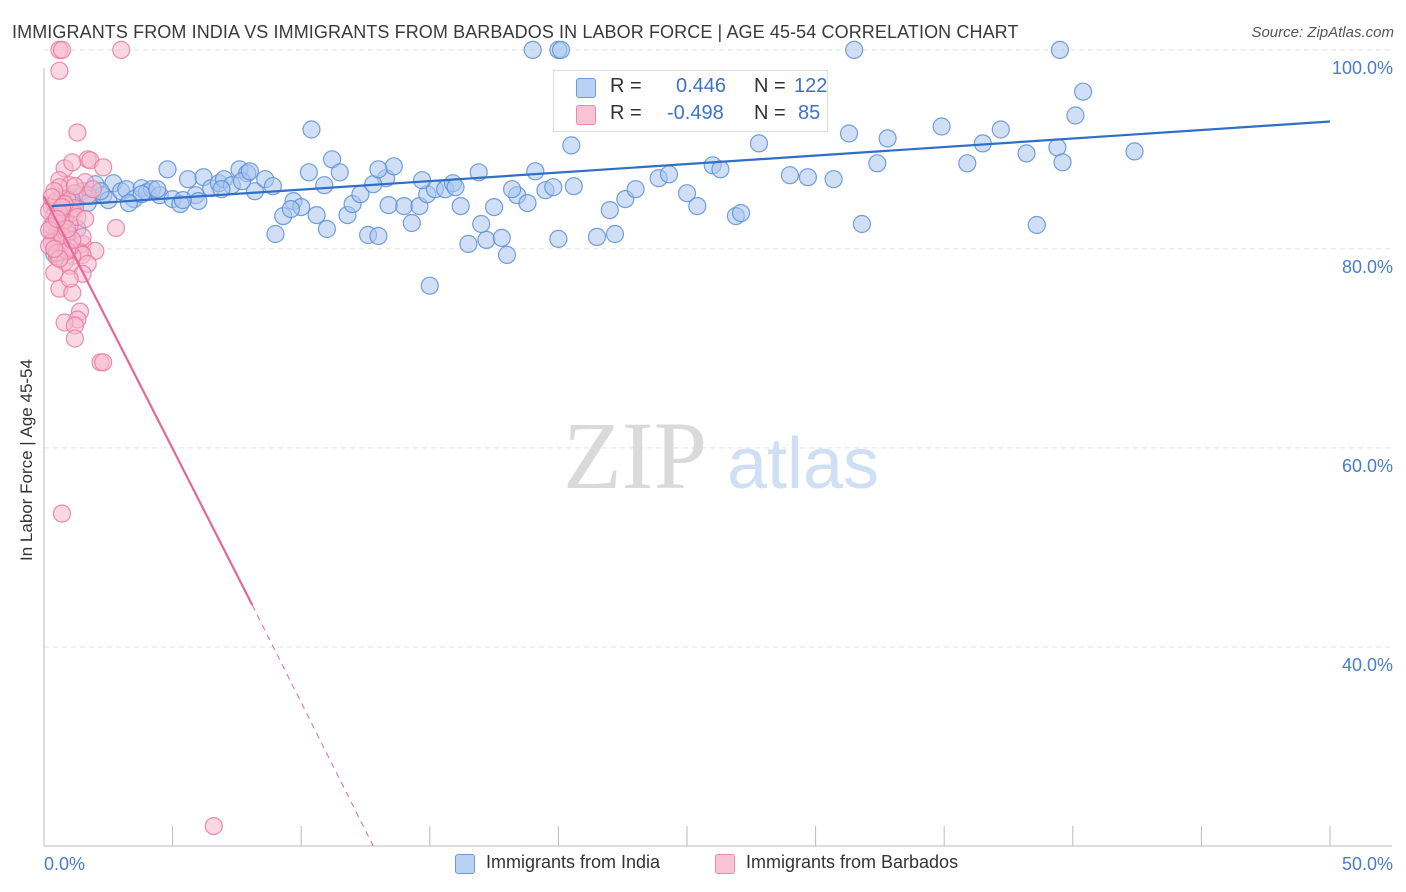  What do you see at coordinates (701, 86) in the screenshot?
I see `legend-r-value-india: 0.446` at bounding box center [701, 86].